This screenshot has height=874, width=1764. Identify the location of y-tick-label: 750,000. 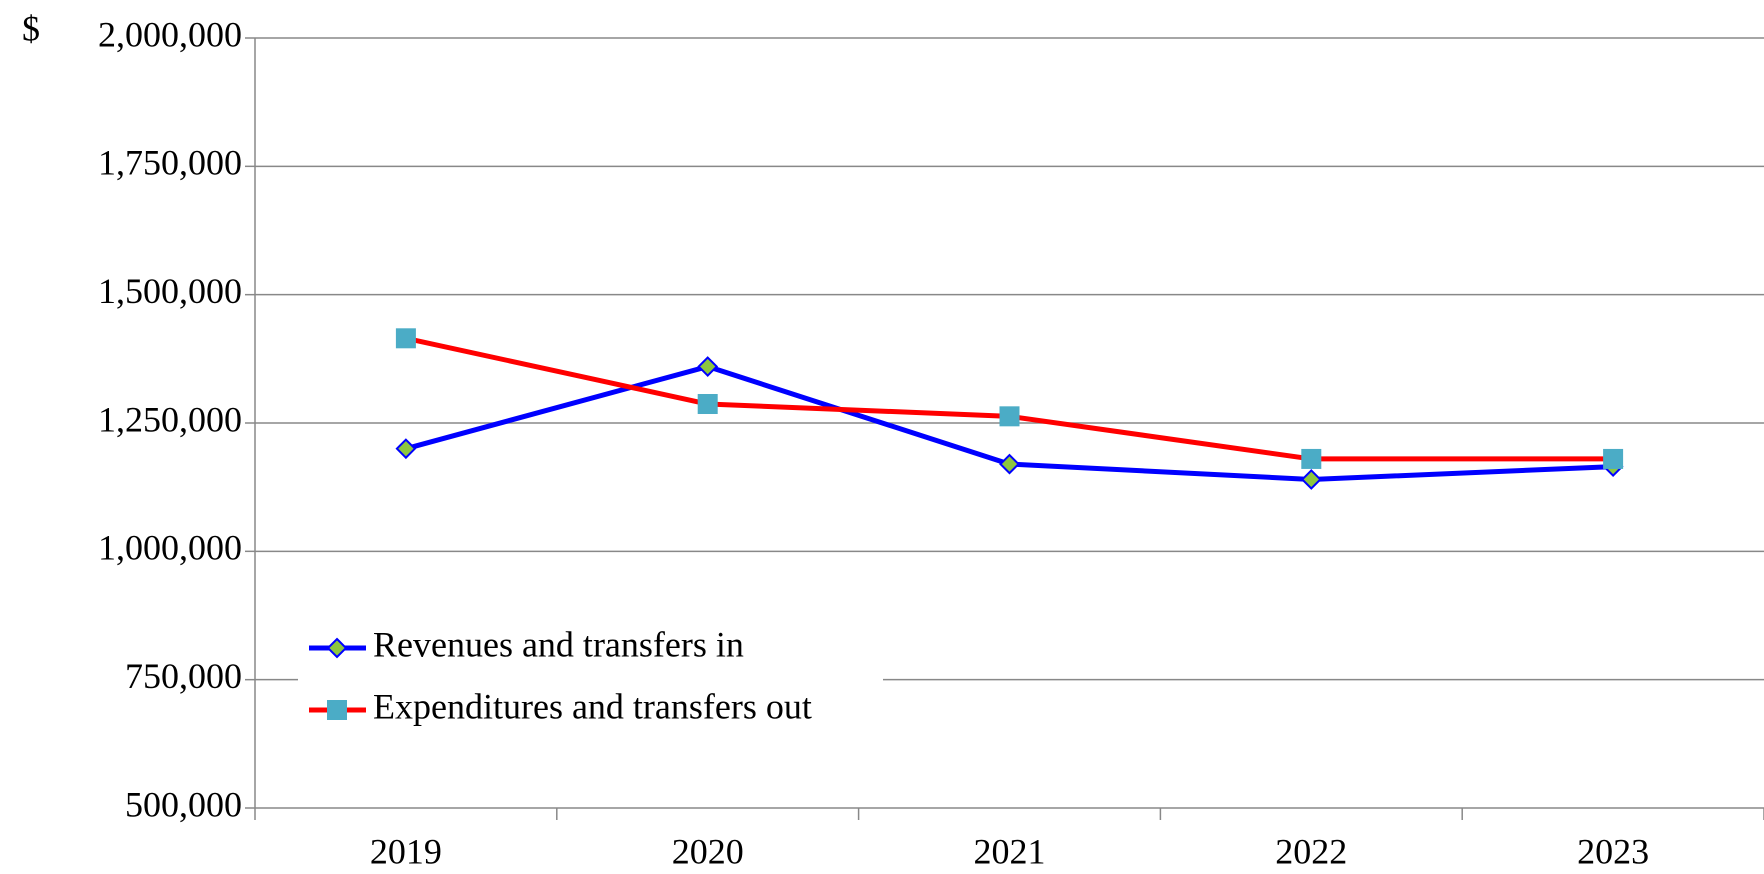
(183, 676).